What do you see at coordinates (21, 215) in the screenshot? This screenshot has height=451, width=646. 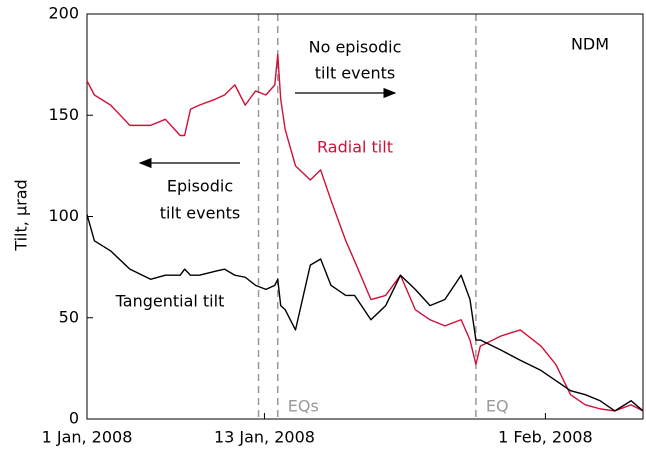 I see `y-axis-label: Tilt, µrad` at bounding box center [21, 215].